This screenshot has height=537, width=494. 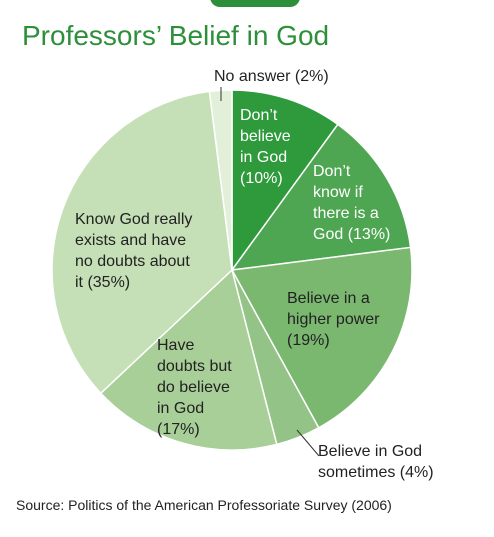 I want to click on slice-label-line: Know God really, so click(x=133, y=219).